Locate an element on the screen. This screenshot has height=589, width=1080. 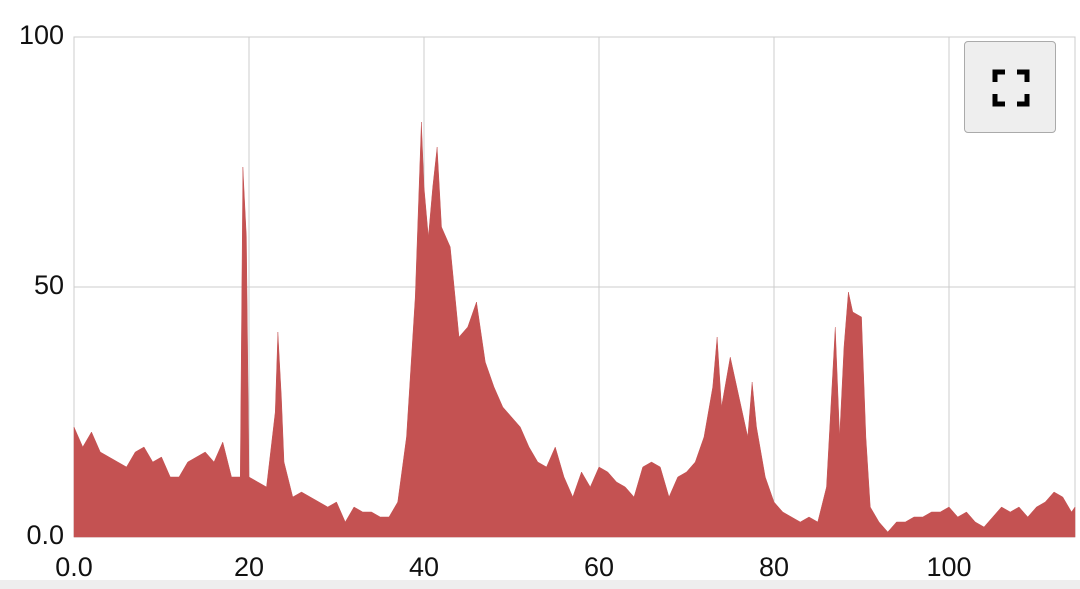
y-tick-label: 0.0 is located at coordinates (45, 535).